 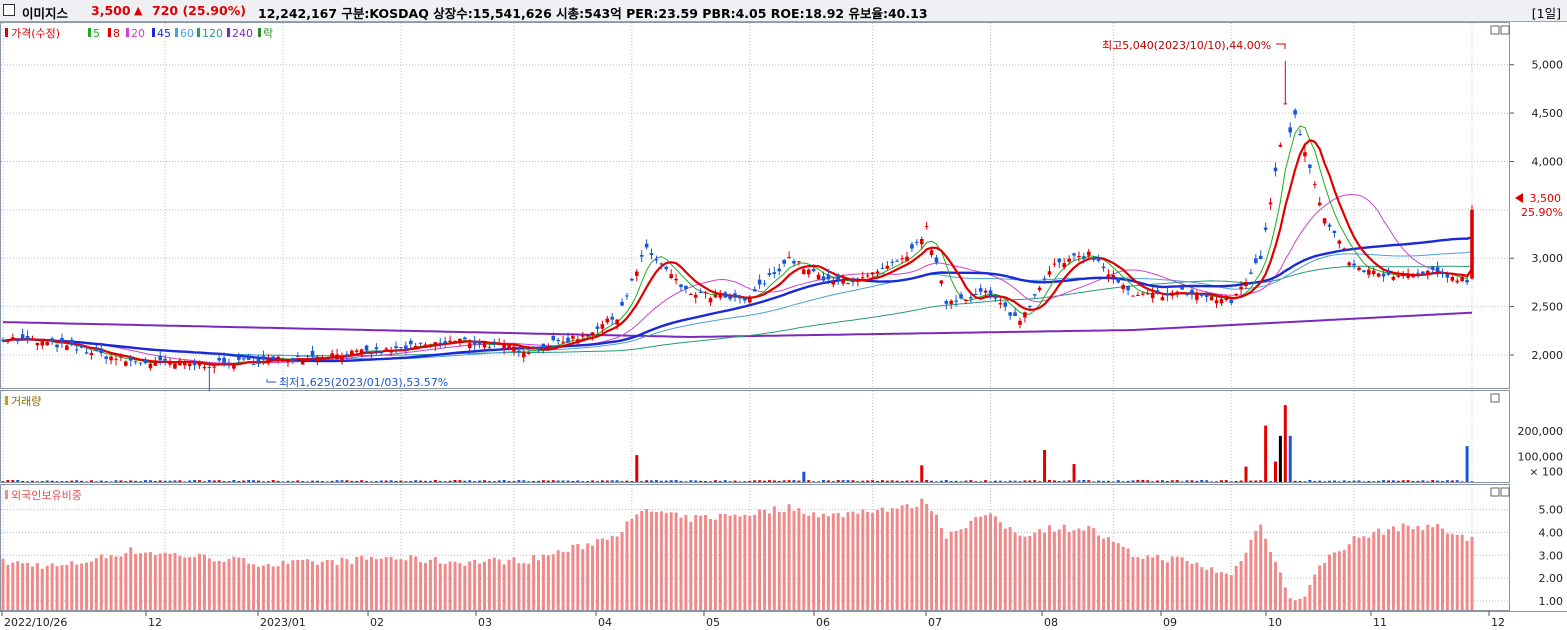 I want to click on period-selector: [1일], so click(x=1546, y=13).